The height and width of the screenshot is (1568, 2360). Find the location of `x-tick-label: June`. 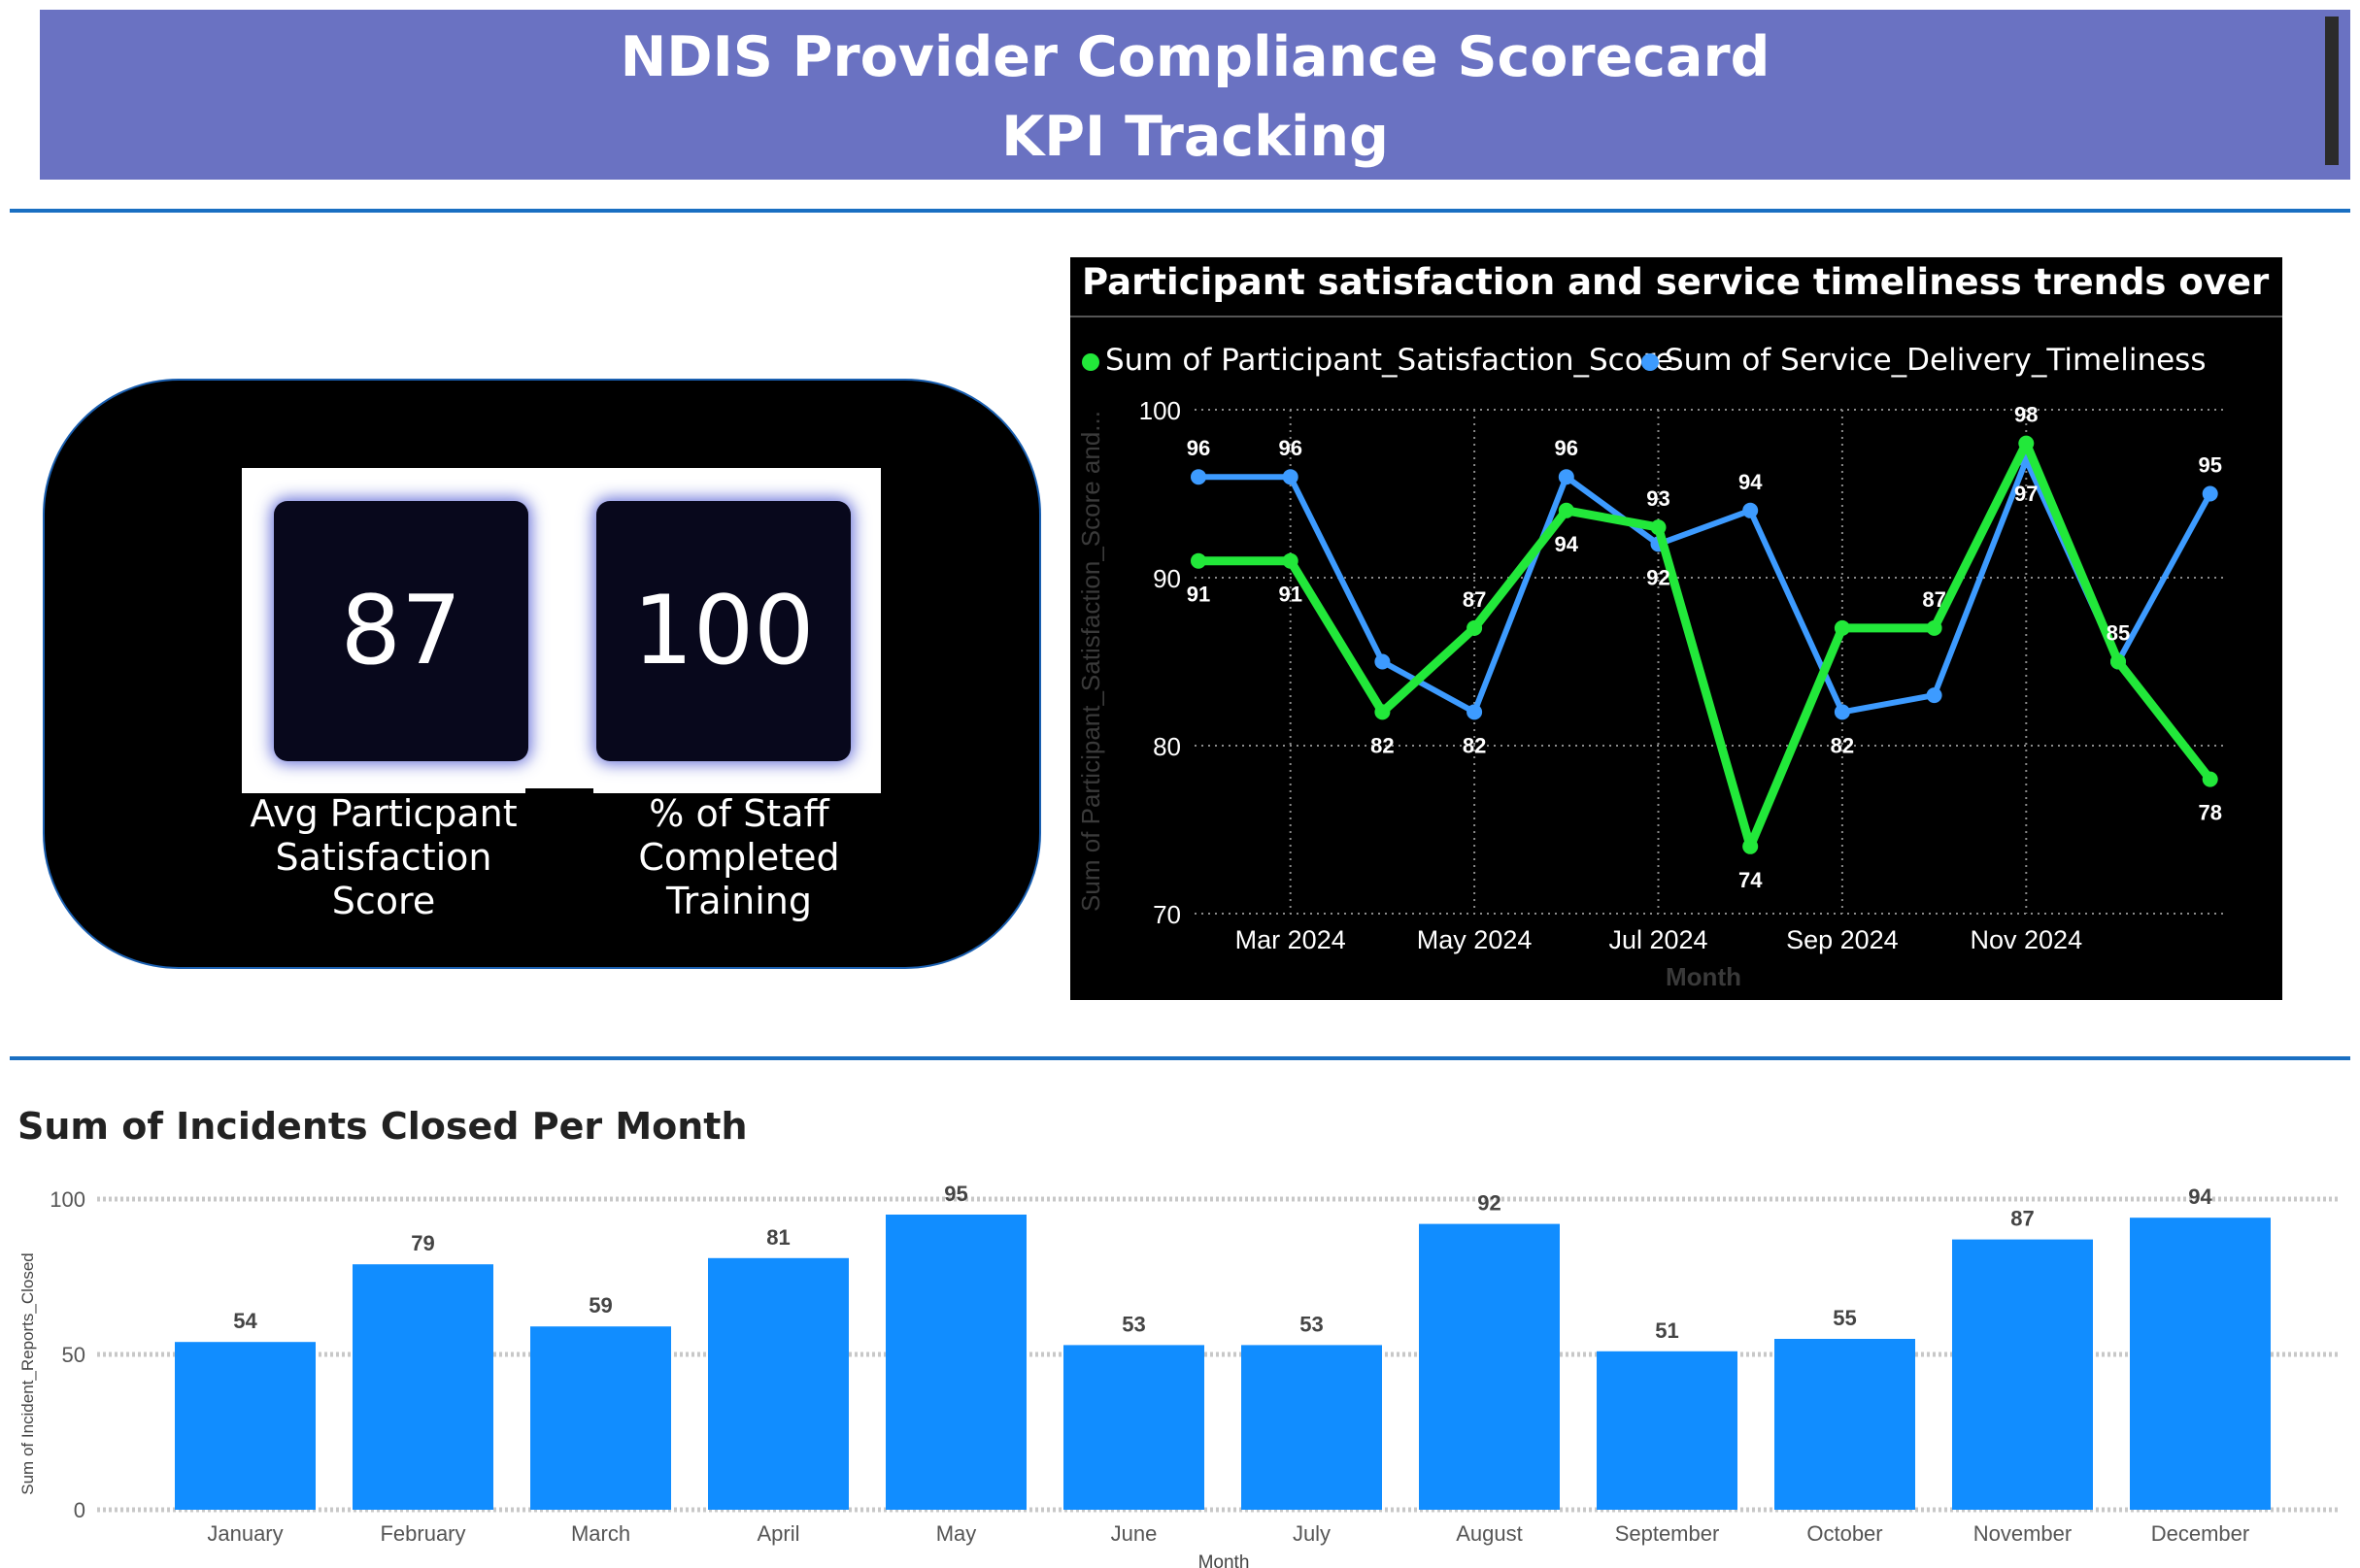

x-tick-label: June is located at coordinates (1134, 1533).